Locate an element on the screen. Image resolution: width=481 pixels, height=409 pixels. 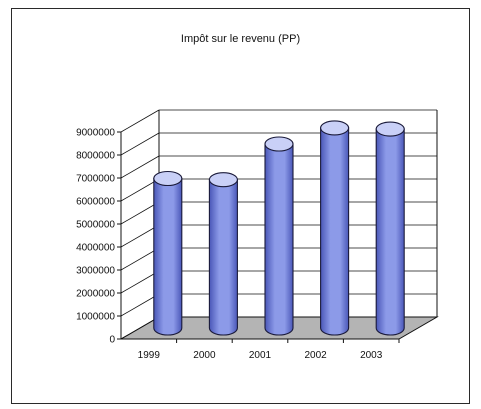
y-tick-label: 6000000 is located at coordinates (95, 202).